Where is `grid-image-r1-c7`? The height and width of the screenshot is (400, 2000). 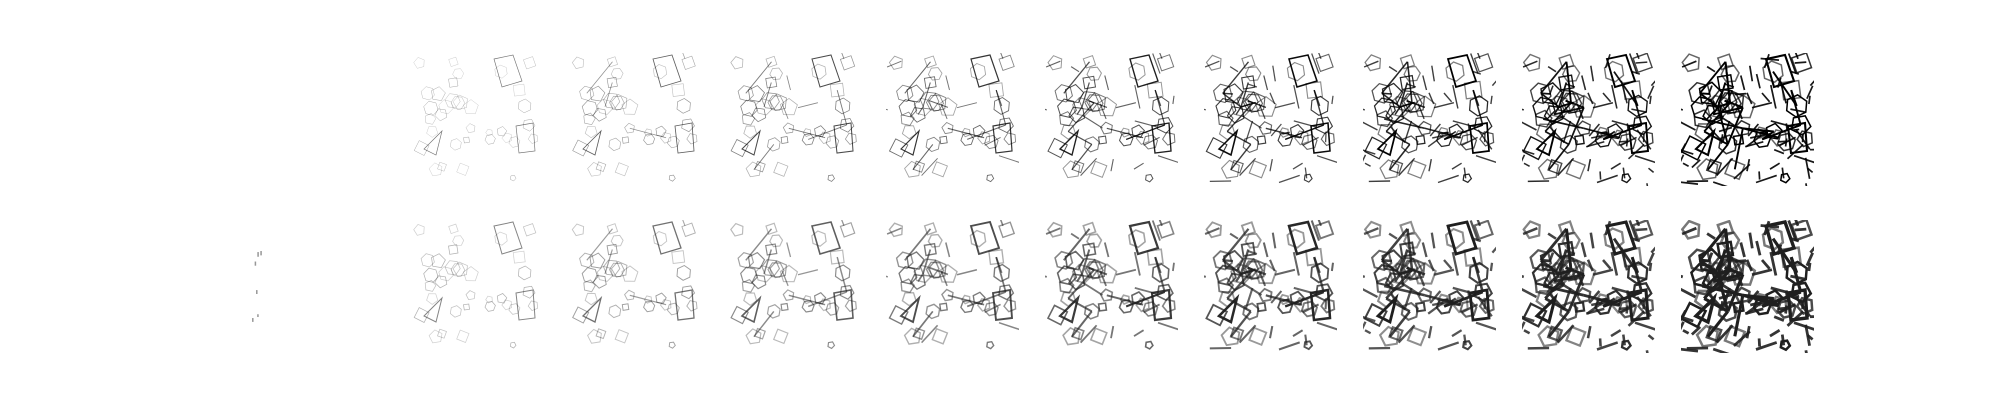 grid-image-r1-c7 is located at coordinates (1270, 118).